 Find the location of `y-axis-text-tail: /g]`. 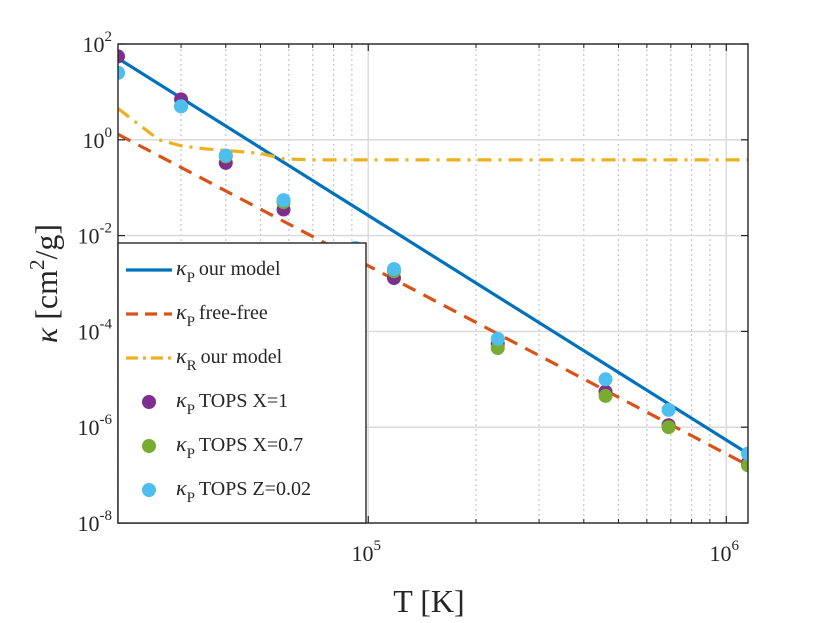

y-axis-text-tail: /g] is located at coordinates (46, 242).